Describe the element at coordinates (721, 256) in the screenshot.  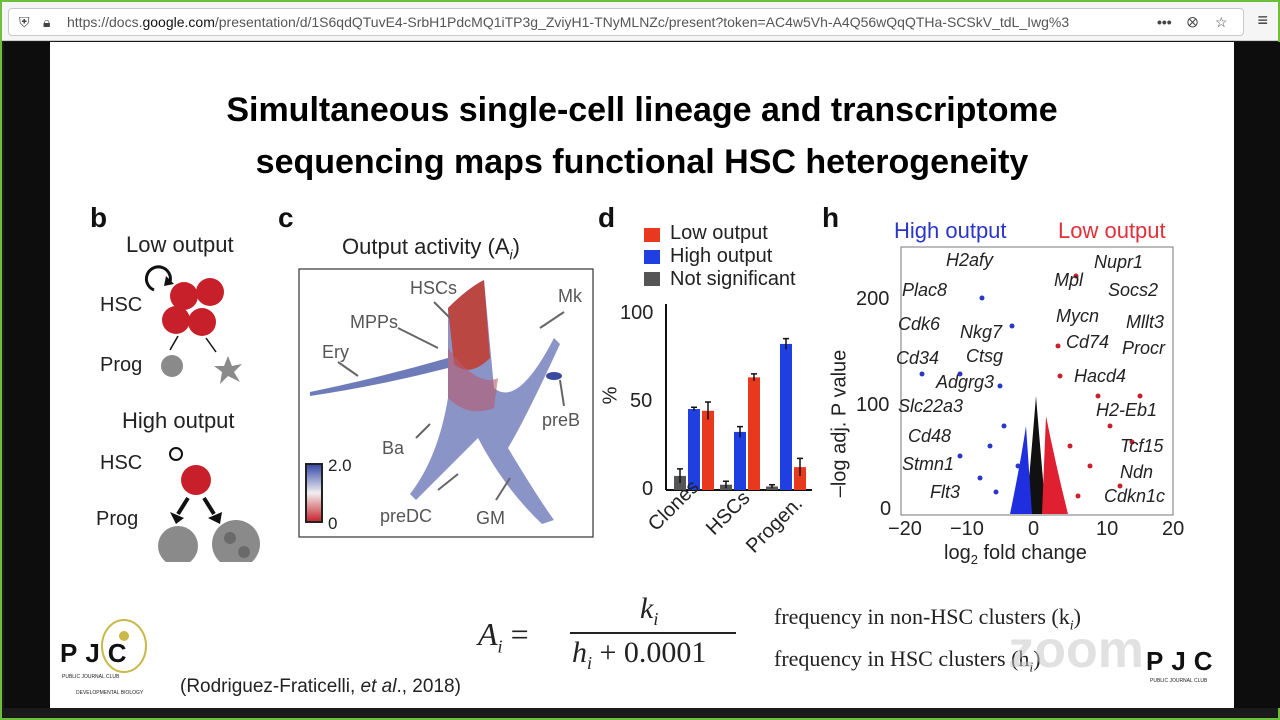
I see `legend-high-output: High output` at that location.